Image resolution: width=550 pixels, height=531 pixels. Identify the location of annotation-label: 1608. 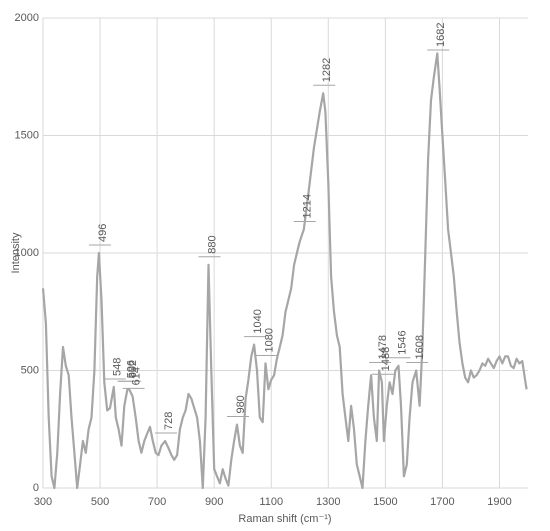
(420, 347).